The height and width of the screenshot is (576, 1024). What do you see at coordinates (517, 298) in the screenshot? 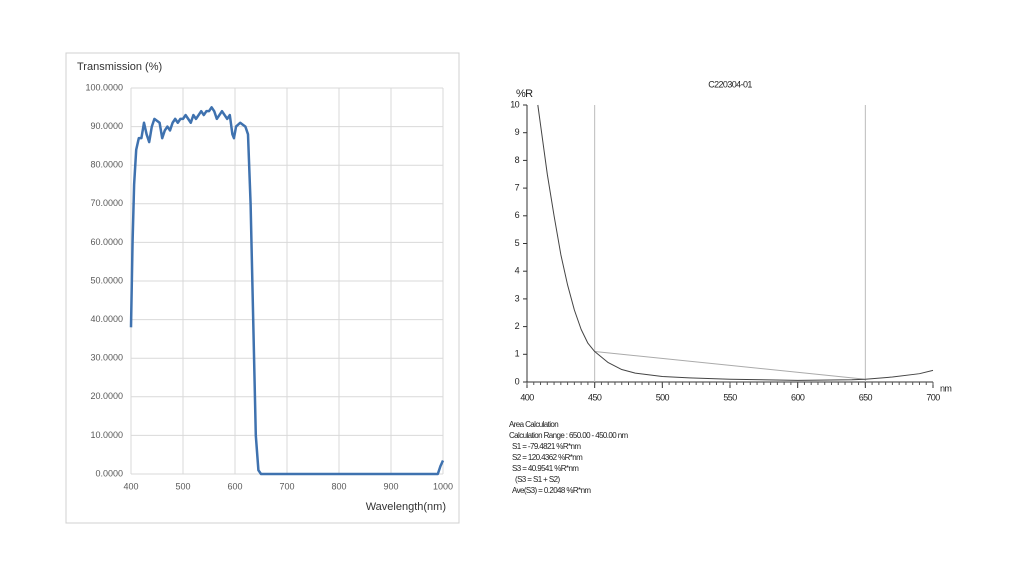
I see `y-tick-label: 3` at bounding box center [517, 298].